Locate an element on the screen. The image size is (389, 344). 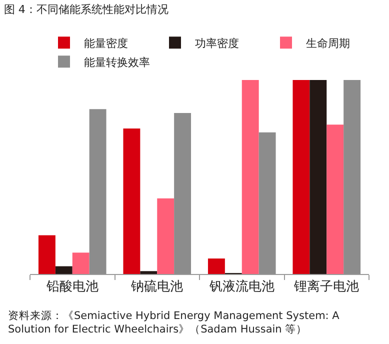
legend-label: 能量密度 is located at coordinates (106, 43).